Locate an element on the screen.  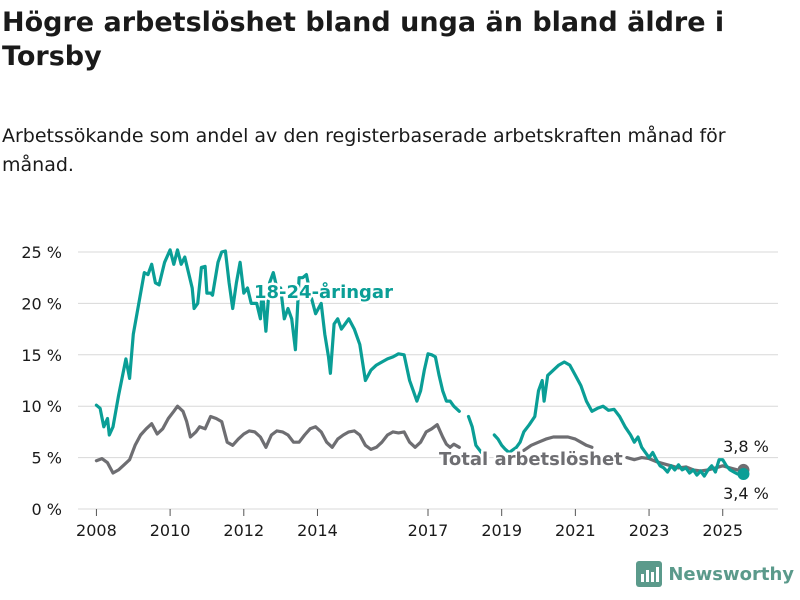
y-tick-label: 25 % is located at coordinates (41, 252).